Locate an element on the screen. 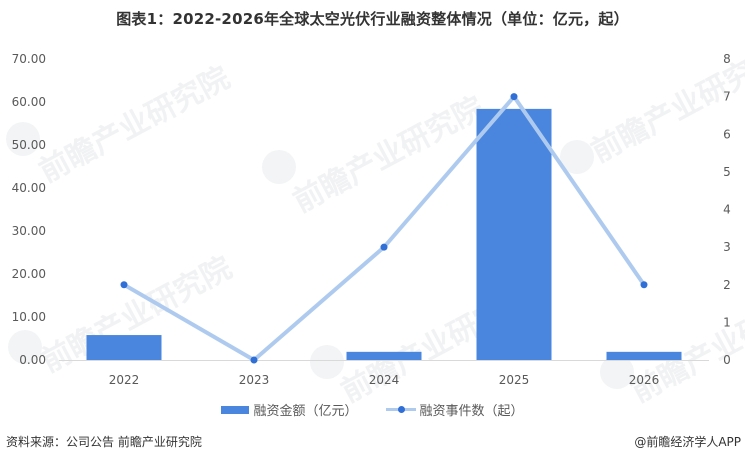 This screenshot has width=745, height=462. bar-swatch-icon is located at coordinates (235, 409).